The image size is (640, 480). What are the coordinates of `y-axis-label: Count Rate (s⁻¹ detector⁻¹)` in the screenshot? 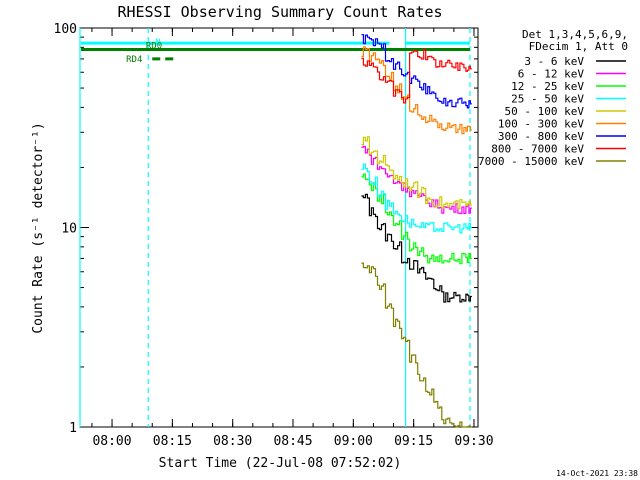 It's located at (38, 227).